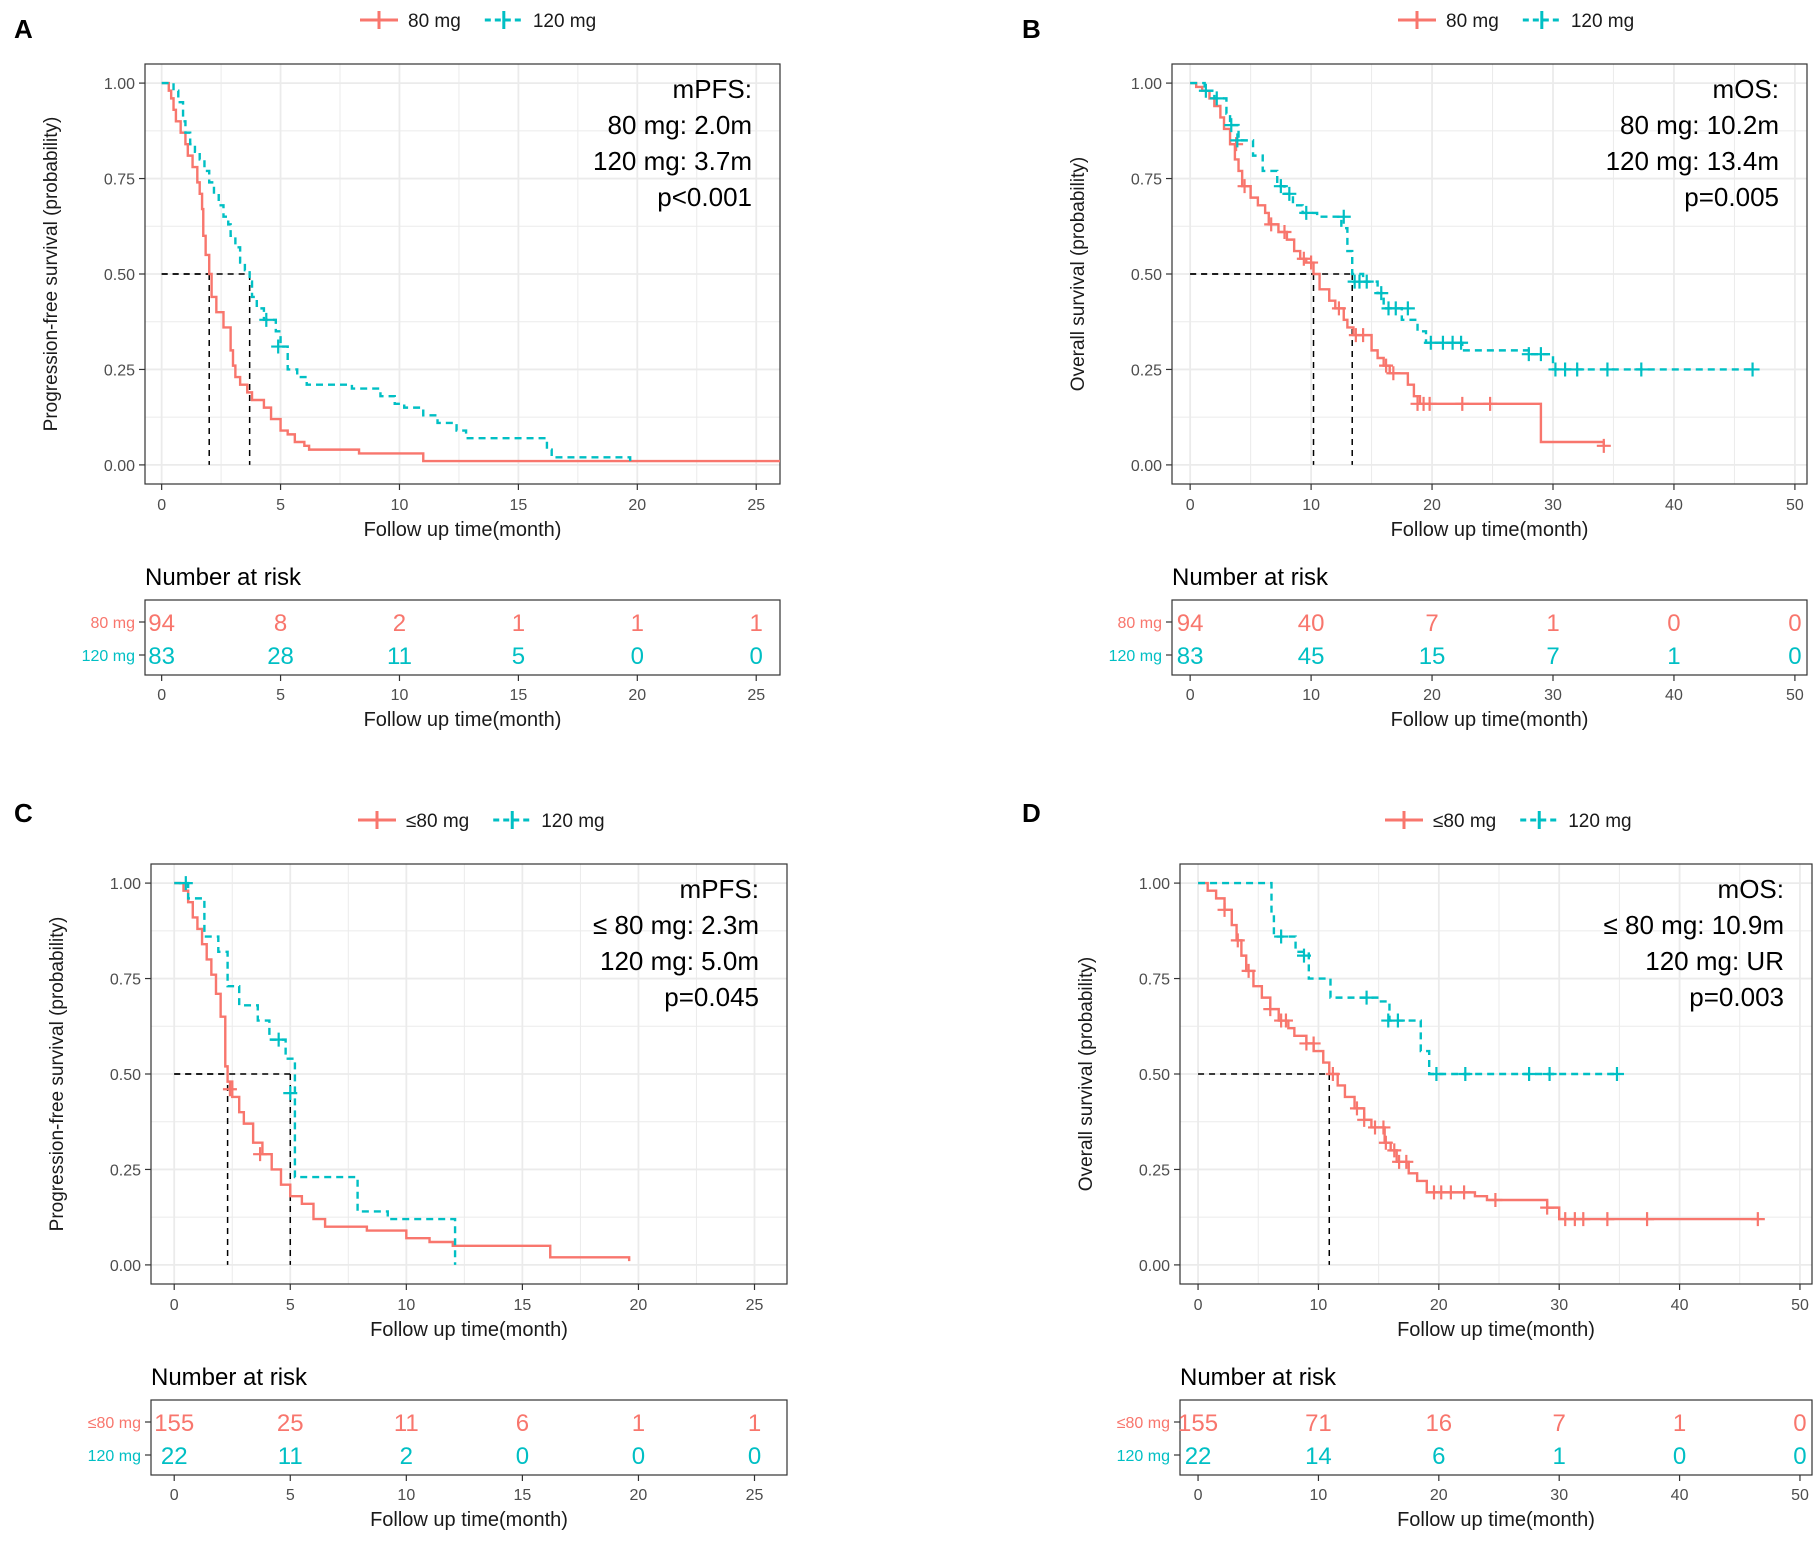 The image size is (1814, 1547). I want to click on x-tick-label: 40, so click(1674, 505).